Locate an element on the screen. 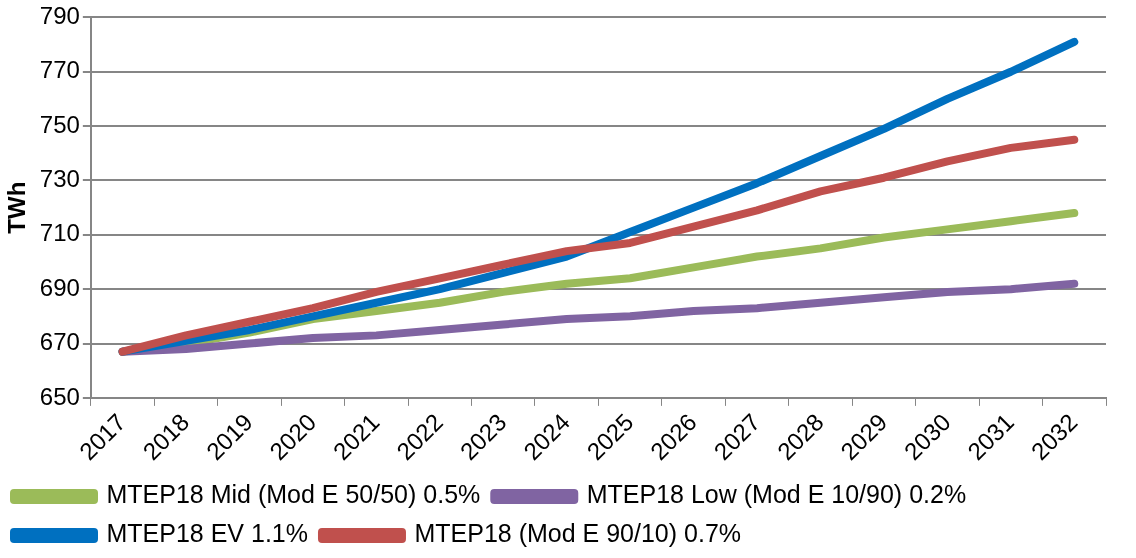 Image resolution: width=1136 pixels, height=558 pixels. y-tick-label: 770 is located at coordinates (59, 70).